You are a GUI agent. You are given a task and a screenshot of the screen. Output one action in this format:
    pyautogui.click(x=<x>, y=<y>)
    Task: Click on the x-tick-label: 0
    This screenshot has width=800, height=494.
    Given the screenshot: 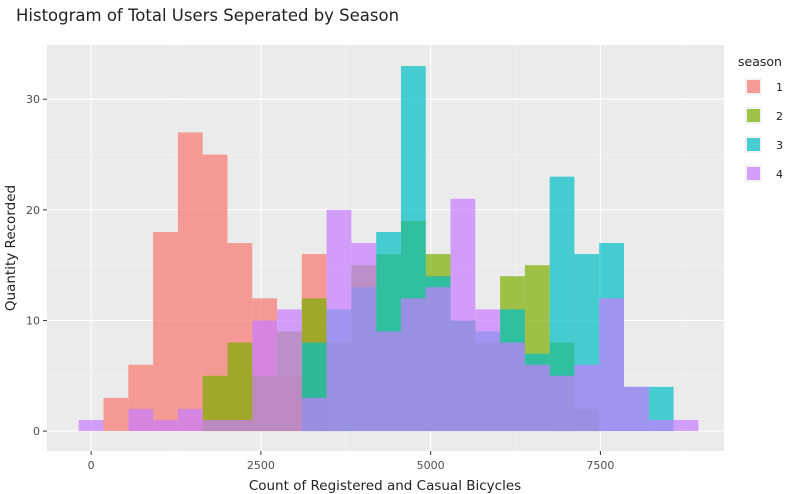 What is the action you would take?
    pyautogui.click(x=91, y=465)
    